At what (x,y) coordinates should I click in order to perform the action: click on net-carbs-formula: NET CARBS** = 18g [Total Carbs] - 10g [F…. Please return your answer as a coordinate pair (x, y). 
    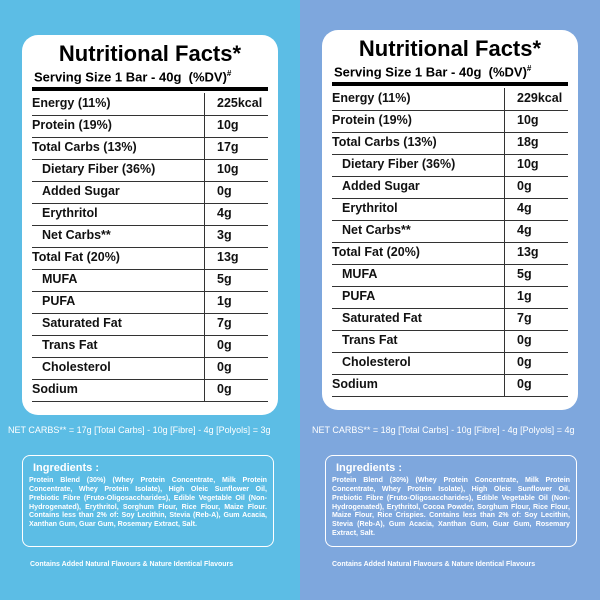
    Looking at the image, I should click on (443, 430).